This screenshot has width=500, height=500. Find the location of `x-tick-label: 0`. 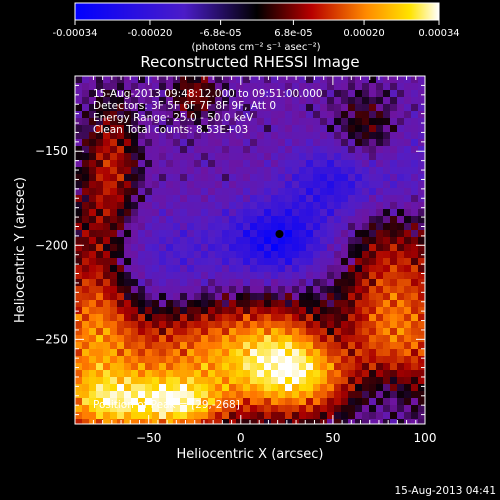

x-tick-label: 0 is located at coordinates (241, 438).